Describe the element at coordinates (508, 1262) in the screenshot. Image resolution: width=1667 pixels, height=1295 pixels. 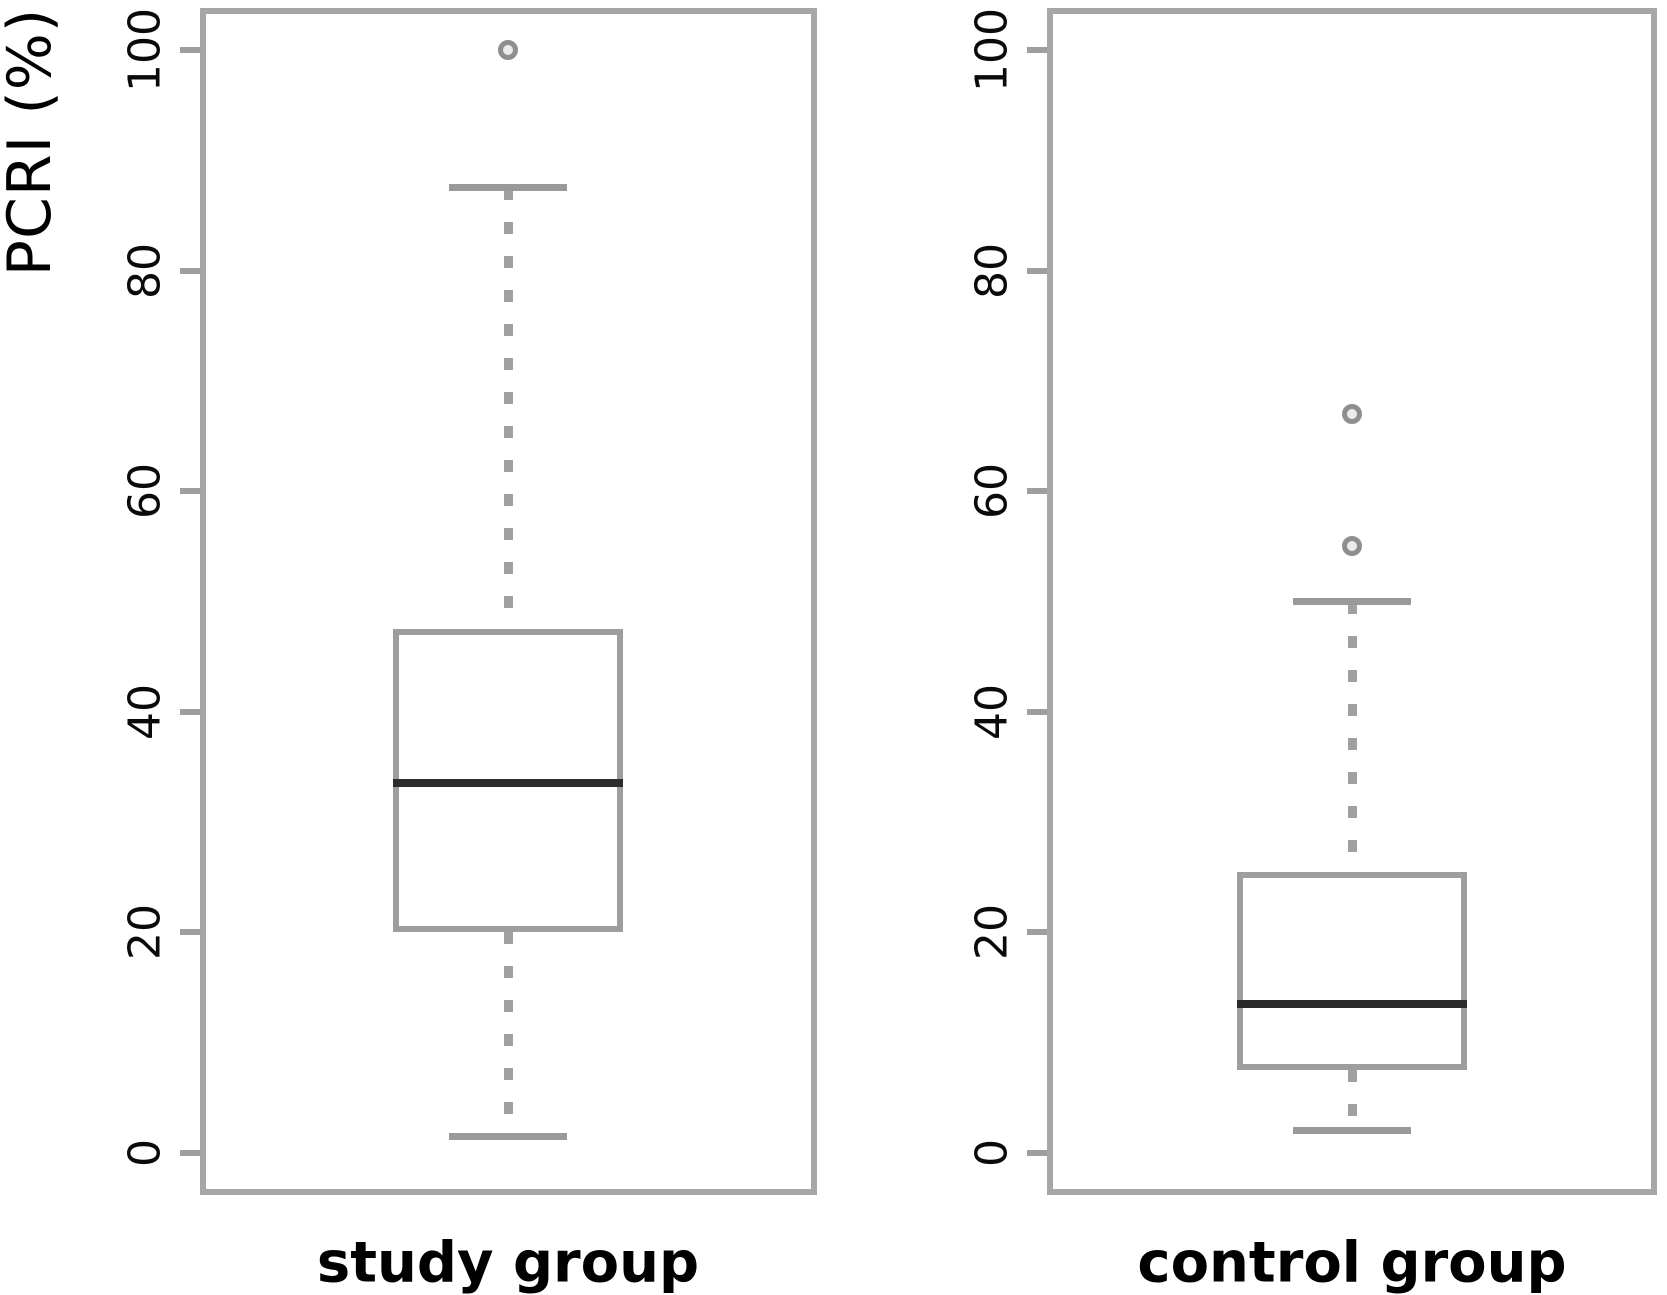
I see `x-axis-label-study-group: study group` at that location.